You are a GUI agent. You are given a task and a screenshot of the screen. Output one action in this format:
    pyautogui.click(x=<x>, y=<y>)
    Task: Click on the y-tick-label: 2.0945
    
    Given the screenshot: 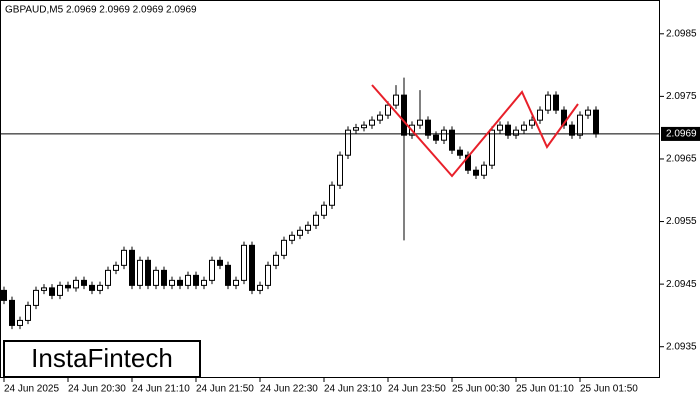 What is the action you would take?
    pyautogui.click(x=681, y=284)
    